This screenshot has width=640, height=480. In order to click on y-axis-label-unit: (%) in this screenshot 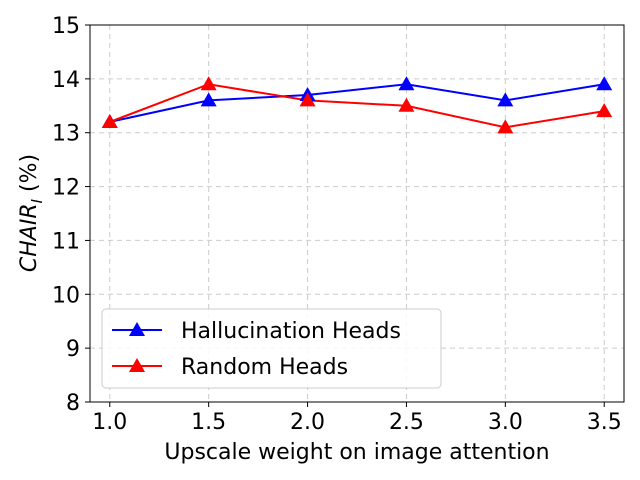, I will do `click(29, 176)`.